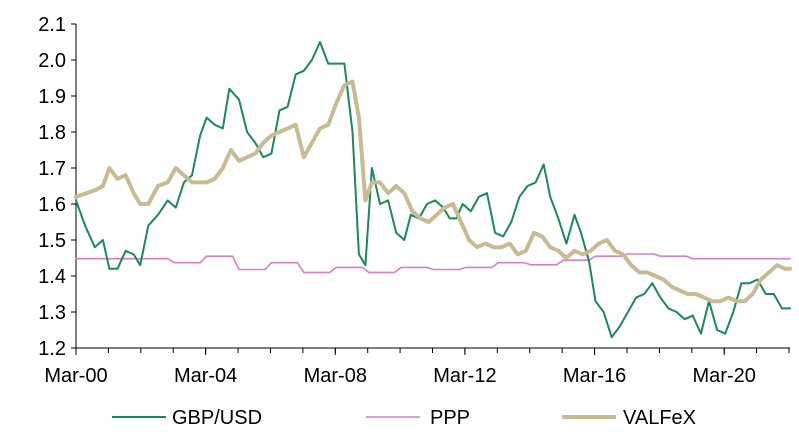 The width and height of the screenshot is (799, 442). What do you see at coordinates (52, 133) in the screenshot?
I see `y-tick-label: 1.8` at bounding box center [52, 133].